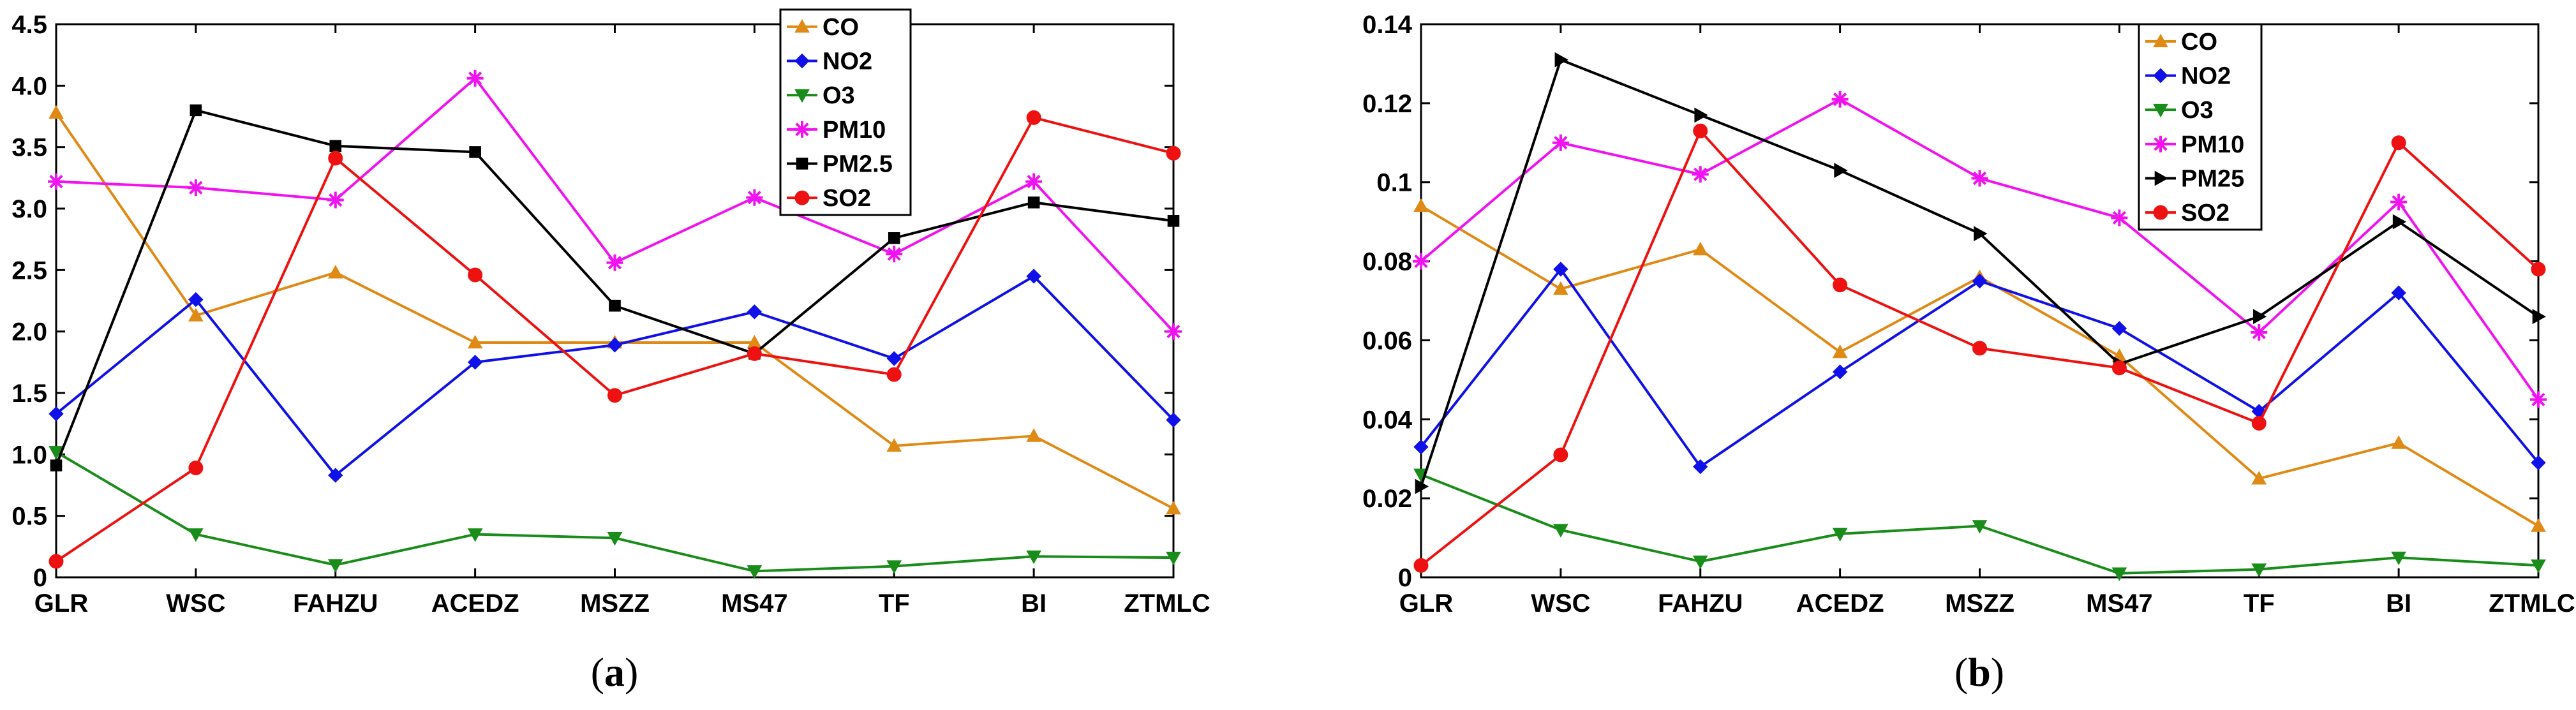 Image resolution: width=2576 pixels, height=710 pixels. I want to click on caption-letter: b, so click(1979, 672).